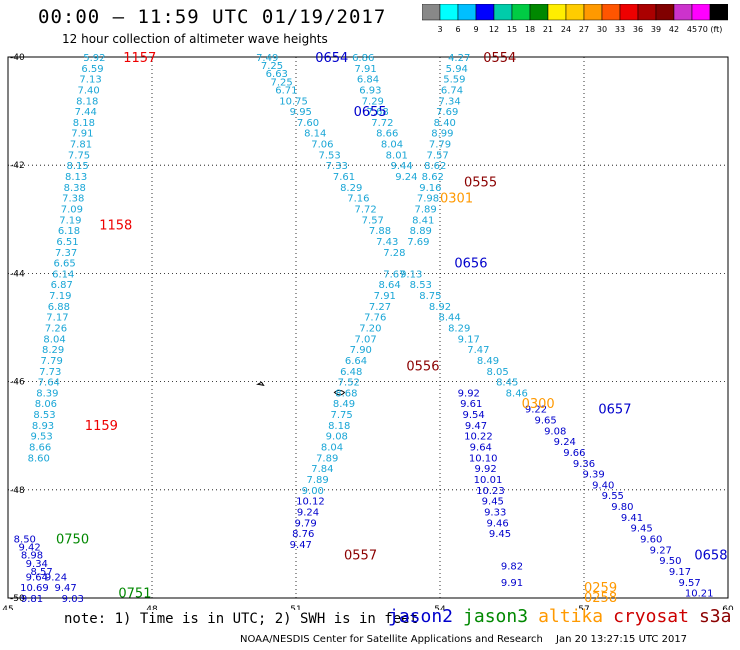 The image size is (740, 650). What do you see at coordinates (600, 588) in the screenshot?
I see `pass-time-label: 0259` at bounding box center [600, 588].